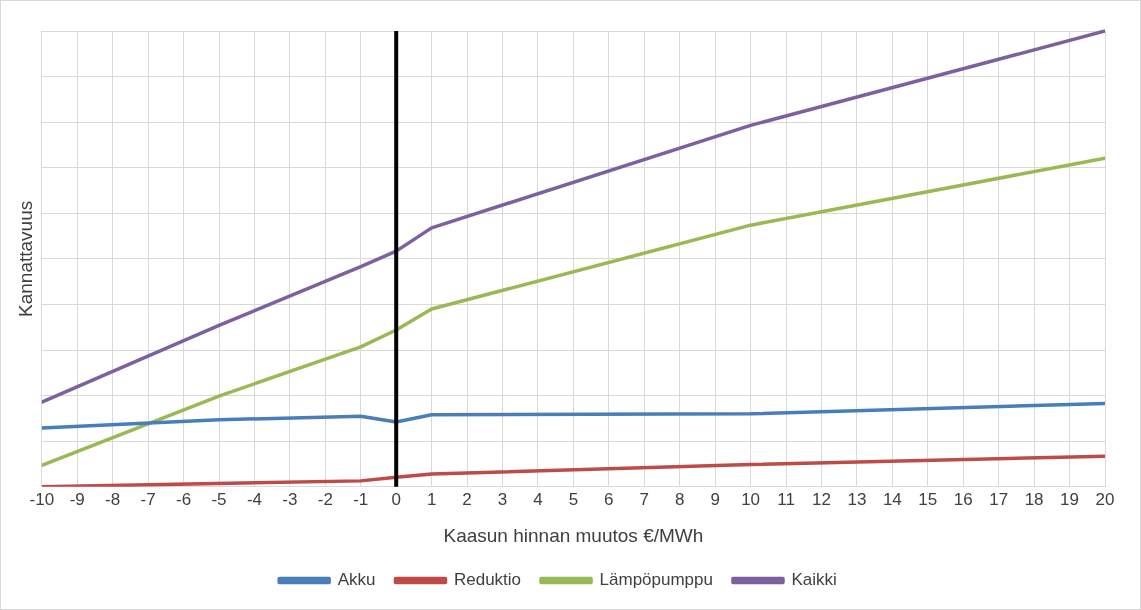 The height and width of the screenshot is (610, 1141). I want to click on x-tick-label: 20, so click(1105, 499).